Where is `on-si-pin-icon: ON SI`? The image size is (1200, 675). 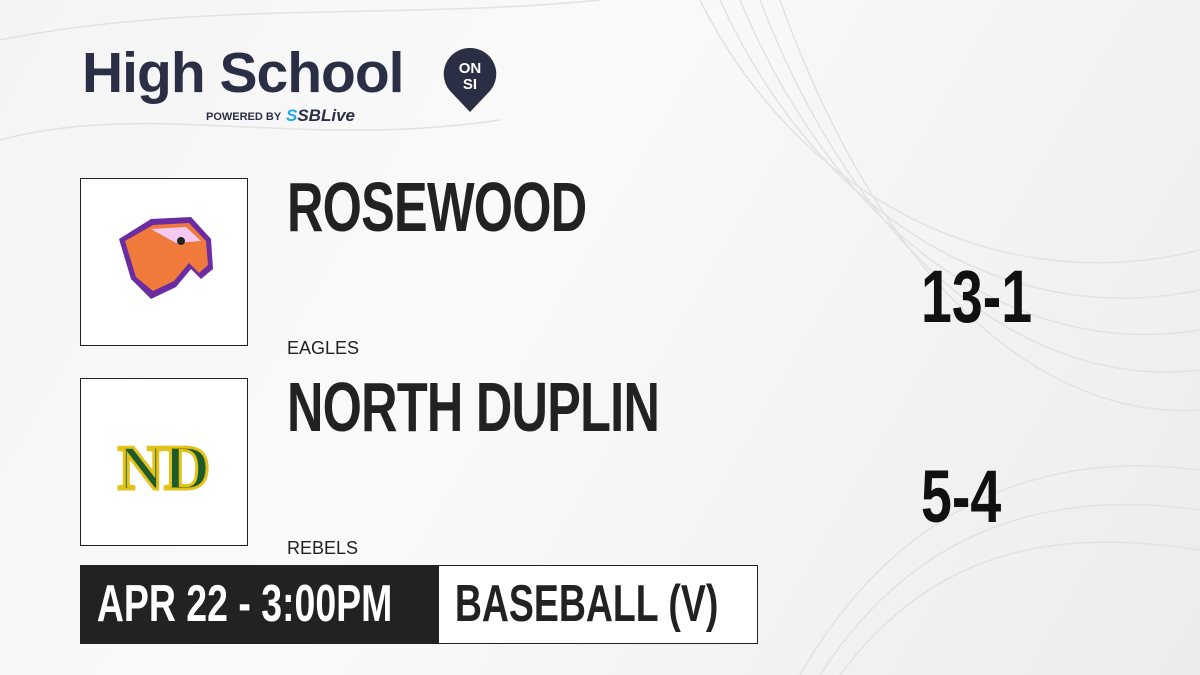 on-si-pin-icon: ON SI is located at coordinates (470, 80).